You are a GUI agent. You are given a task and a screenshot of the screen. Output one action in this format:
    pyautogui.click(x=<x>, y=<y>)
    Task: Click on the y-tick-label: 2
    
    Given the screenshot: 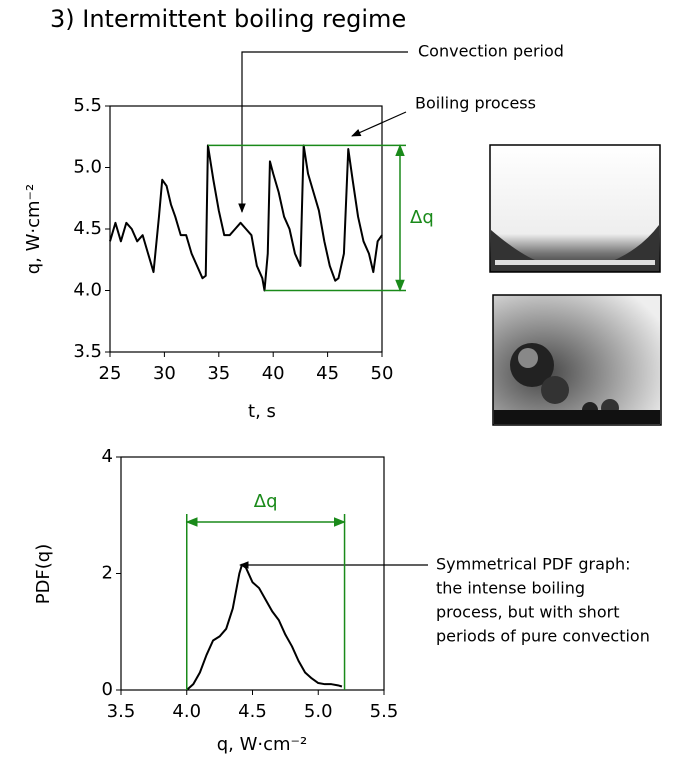 What is the action you would take?
    pyautogui.click(x=107, y=573)
    